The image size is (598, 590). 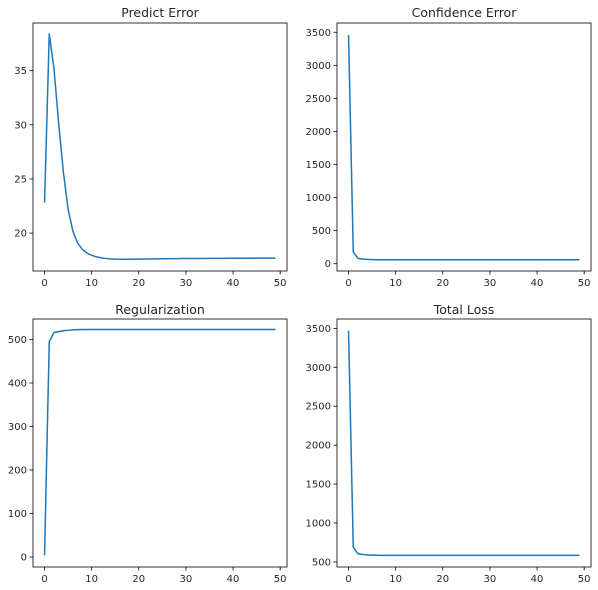 What do you see at coordinates (17, 383) in the screenshot?
I see `y-tick-label: 400` at bounding box center [17, 383].